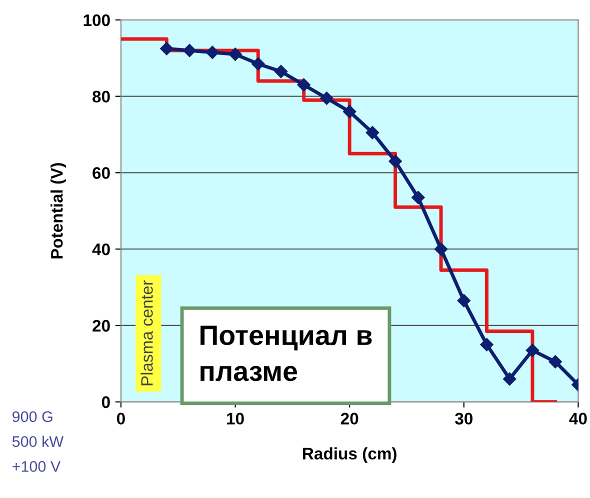 This screenshot has height=498, width=590. I want to click on y-tick-label: 40, so click(101, 250).